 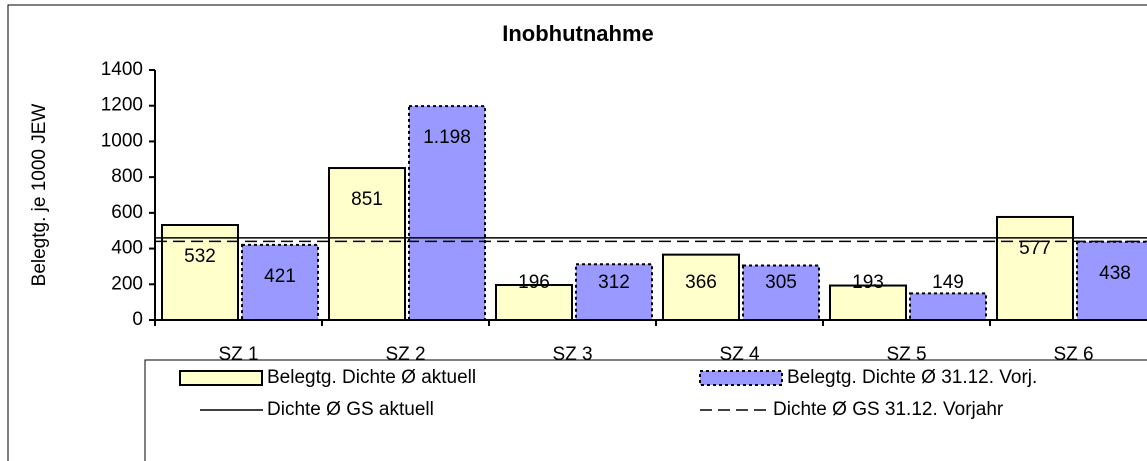 What do you see at coordinates (781, 282) in the screenshot?
I see `data-label: 305` at bounding box center [781, 282].